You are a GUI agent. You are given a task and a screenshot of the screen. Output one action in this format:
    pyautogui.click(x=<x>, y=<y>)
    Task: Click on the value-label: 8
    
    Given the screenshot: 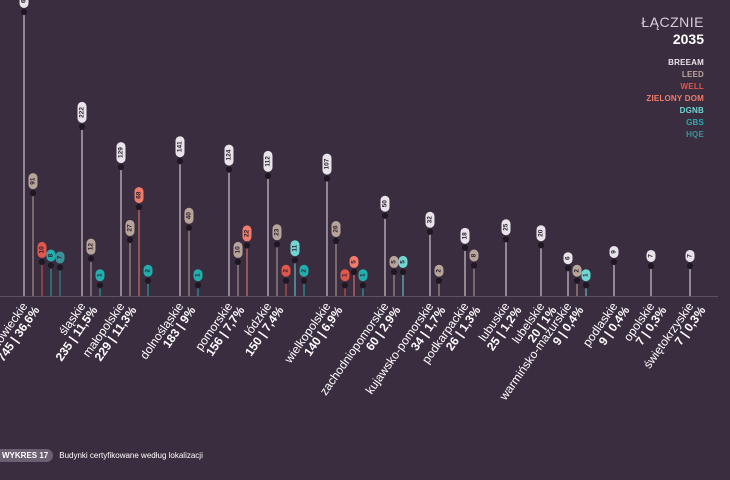 What is the action you would take?
    pyautogui.click(x=51, y=255)
    